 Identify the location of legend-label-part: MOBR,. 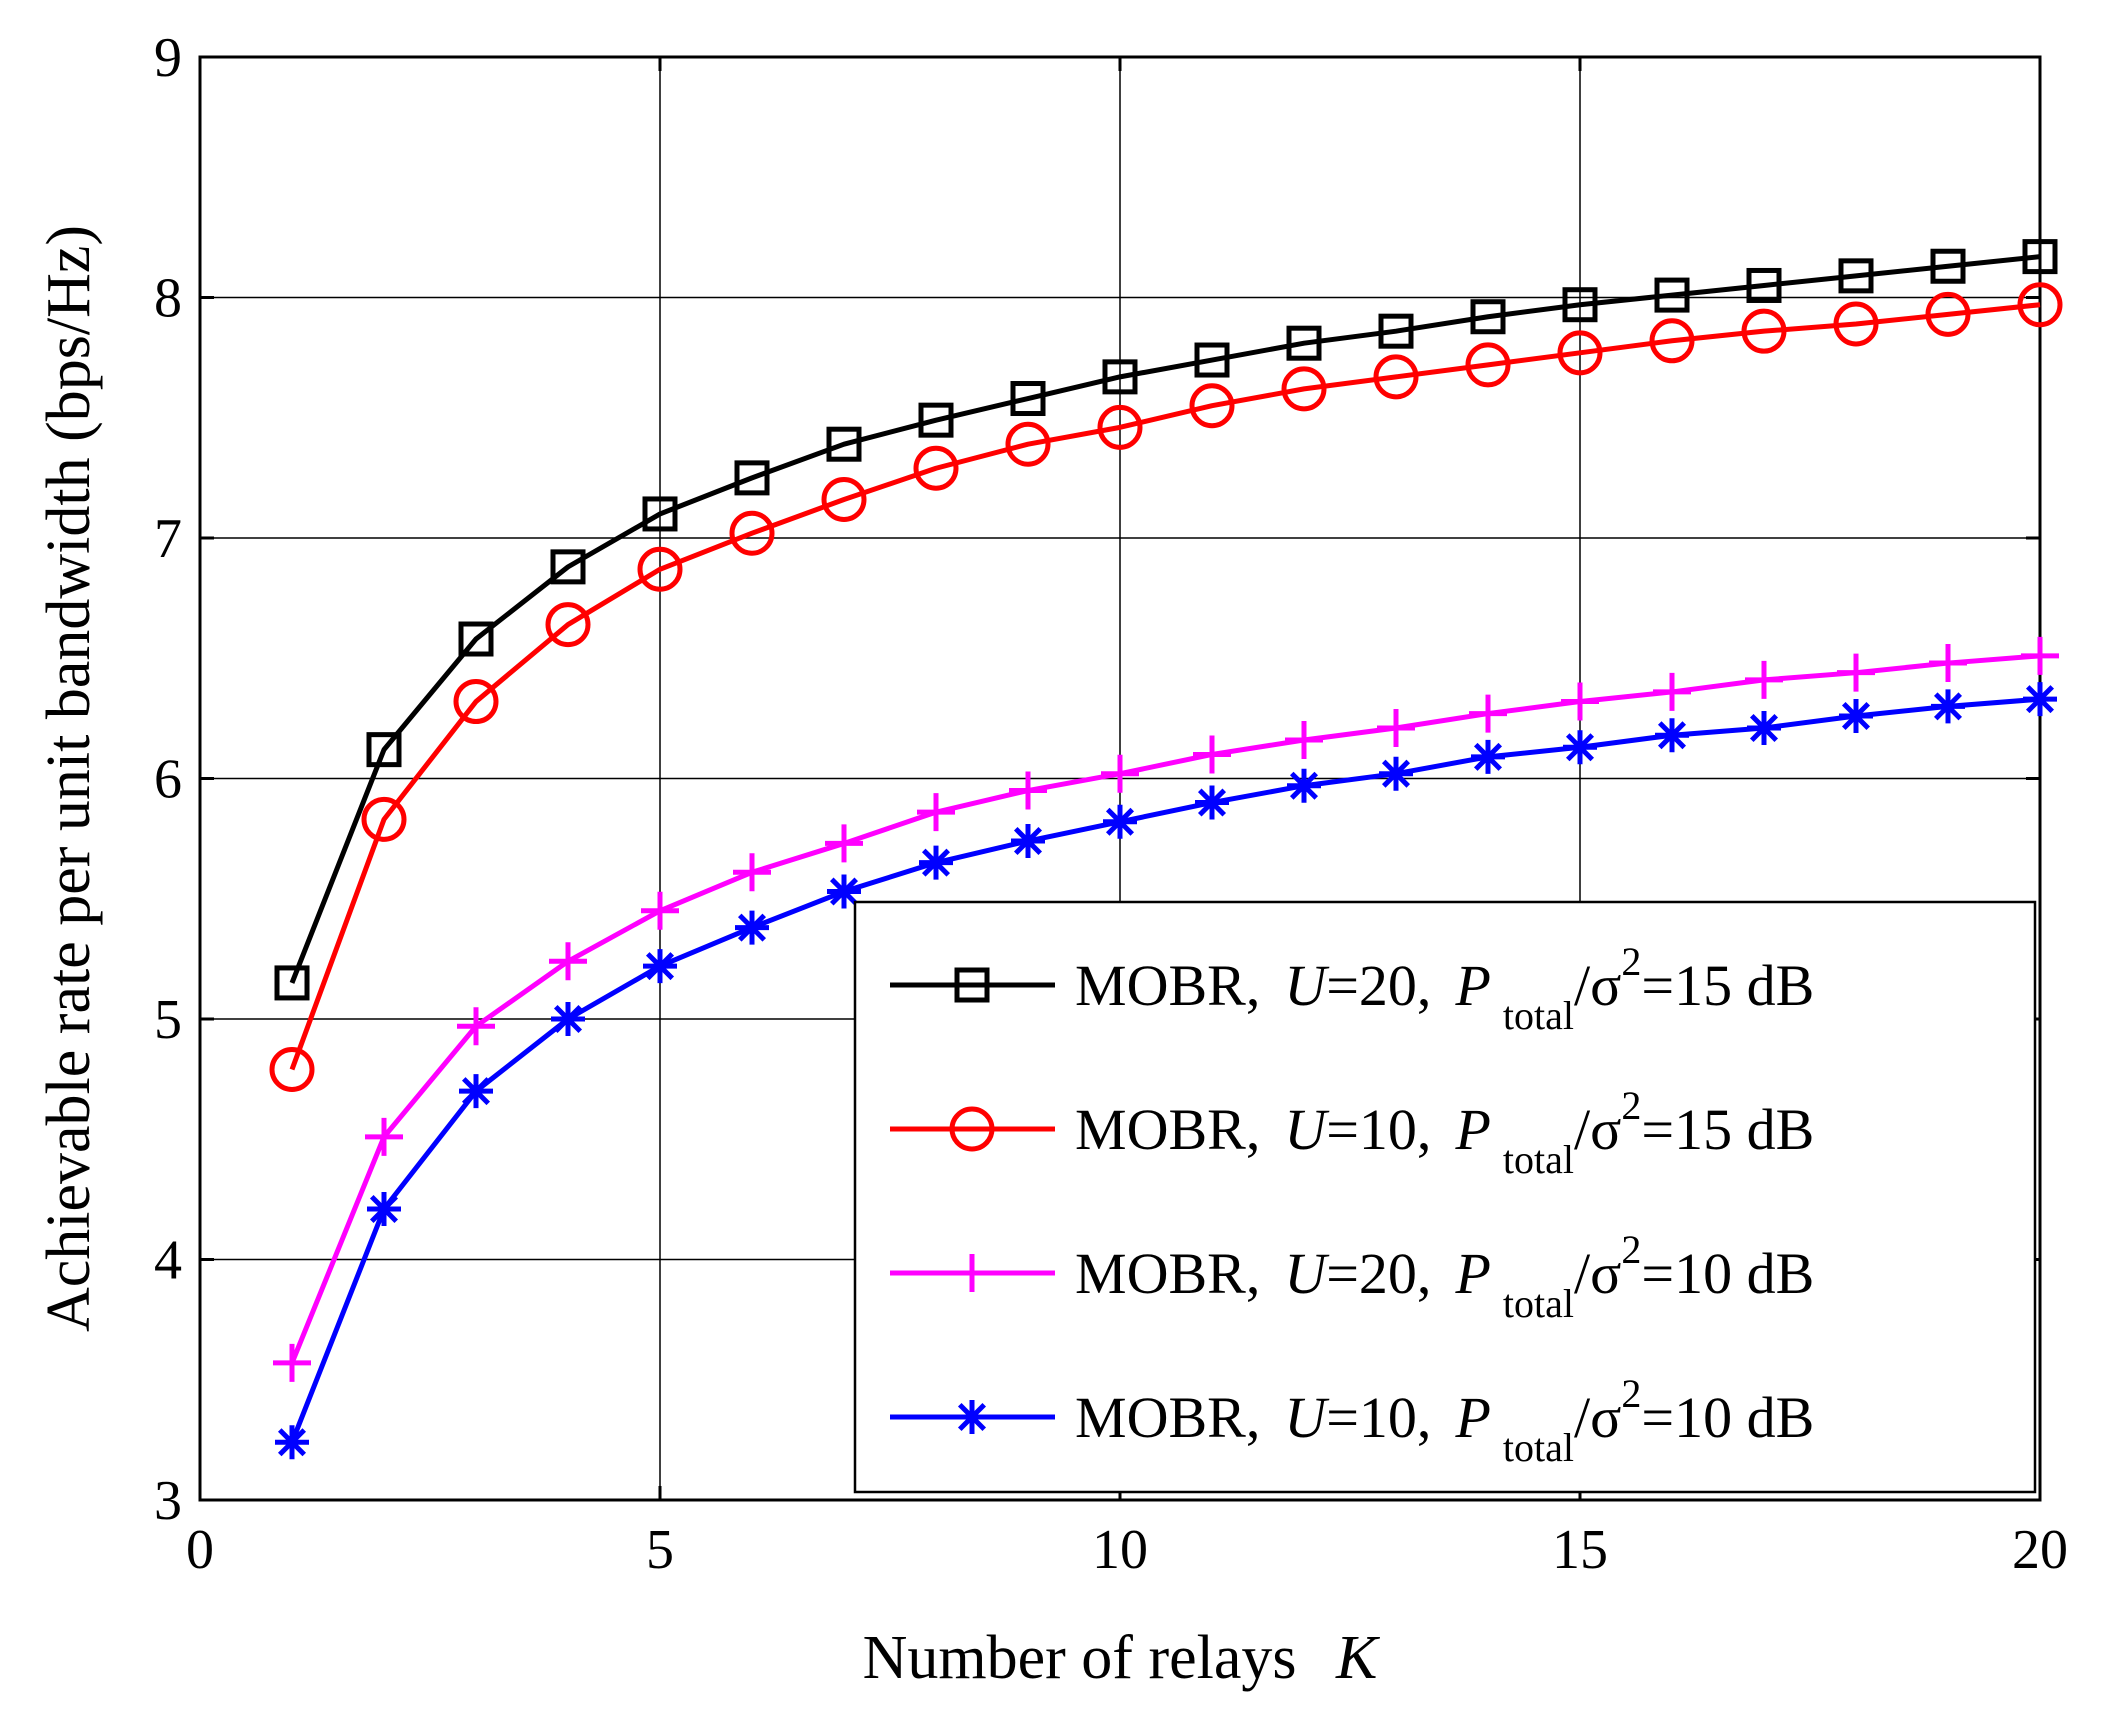
(1167, 1129).